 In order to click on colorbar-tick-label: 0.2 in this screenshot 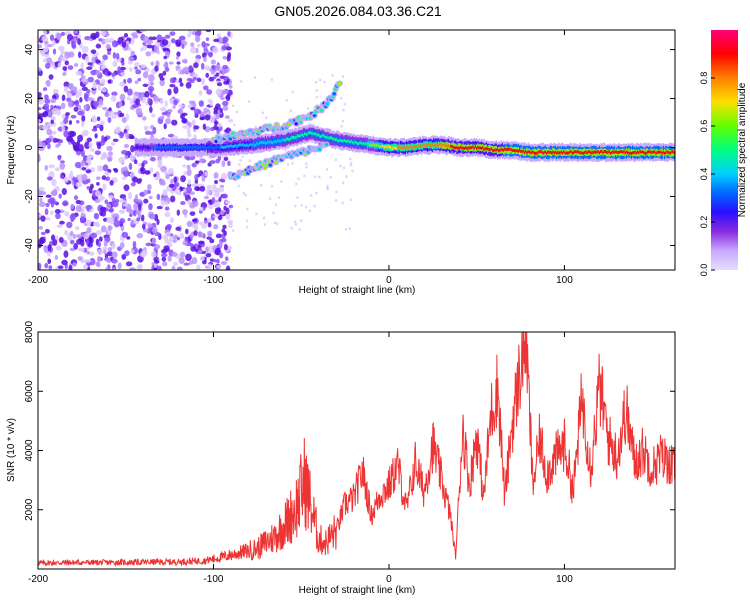, I will do `click(704, 222)`.